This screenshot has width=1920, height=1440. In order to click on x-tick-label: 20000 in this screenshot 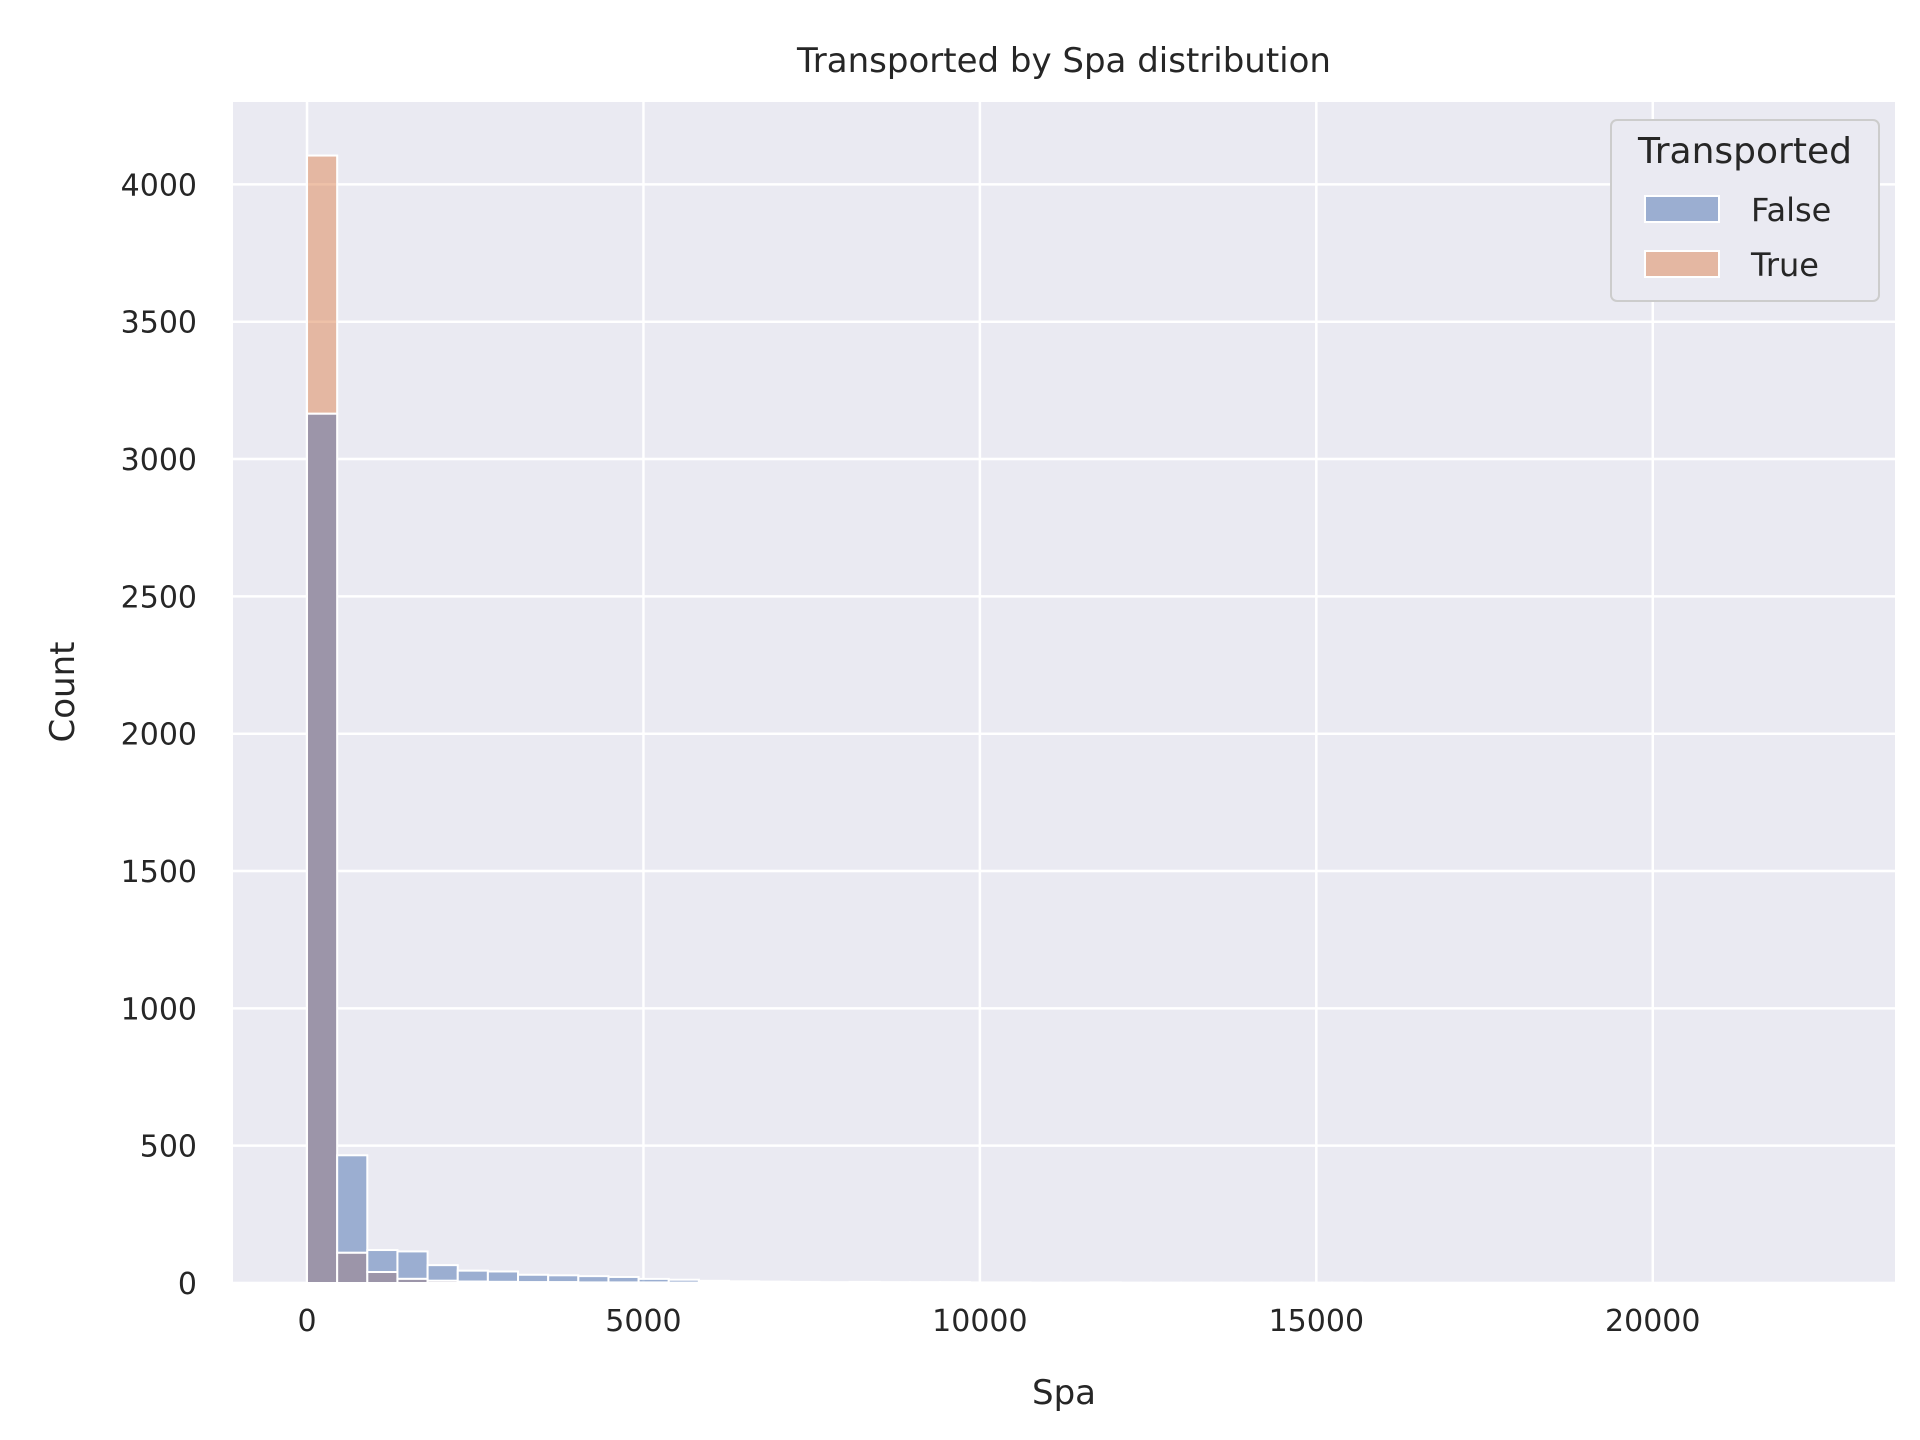, I will do `click(1652, 1321)`.